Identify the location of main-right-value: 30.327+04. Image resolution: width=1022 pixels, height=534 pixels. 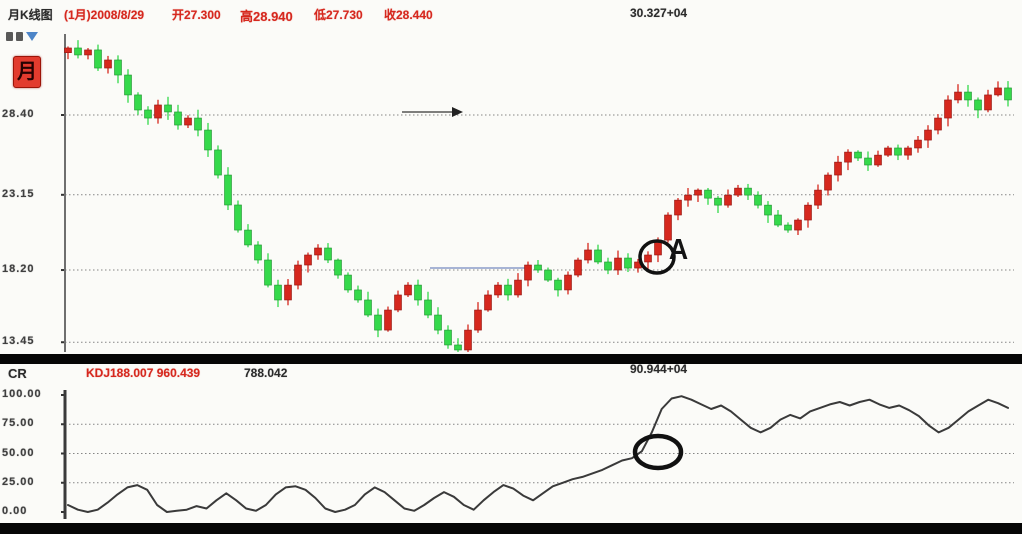
(659, 13).